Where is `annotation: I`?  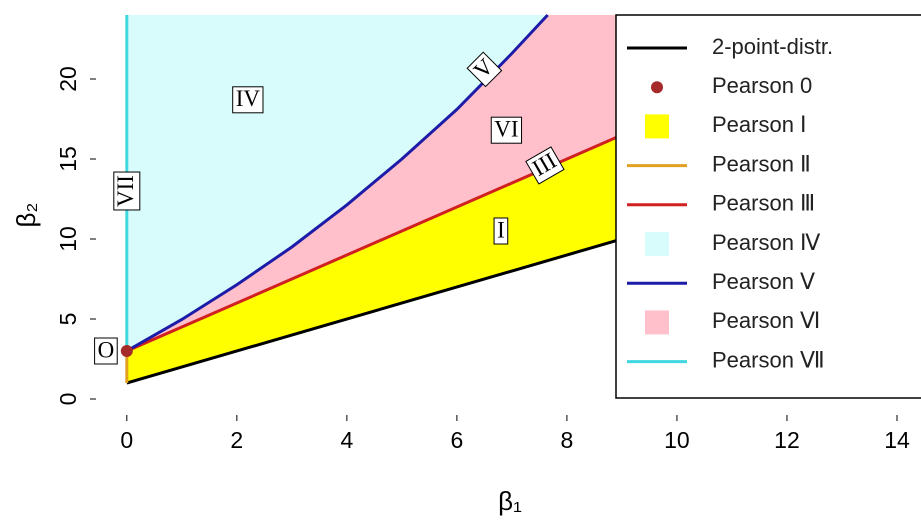 annotation: I is located at coordinates (501, 231).